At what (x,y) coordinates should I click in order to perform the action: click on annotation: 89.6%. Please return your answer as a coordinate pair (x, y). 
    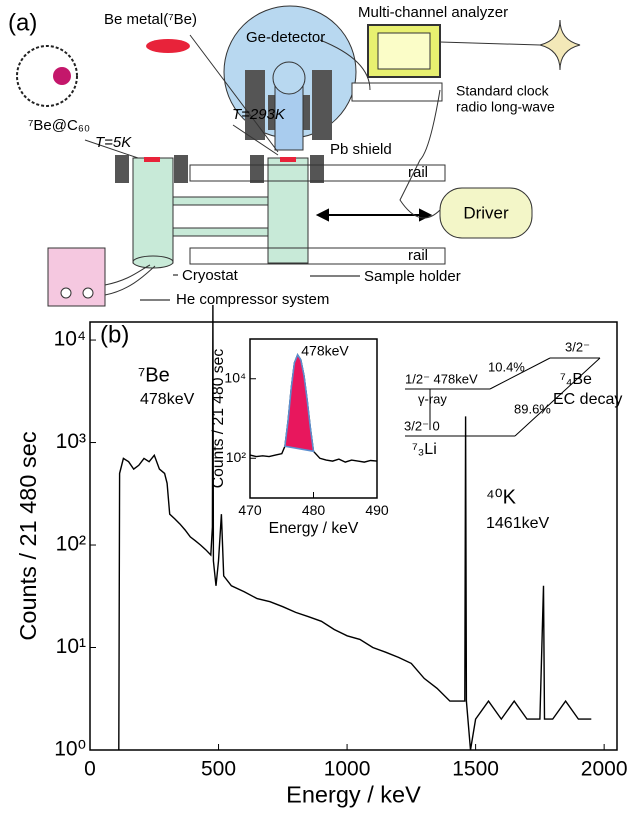
    Looking at the image, I should click on (532, 408).